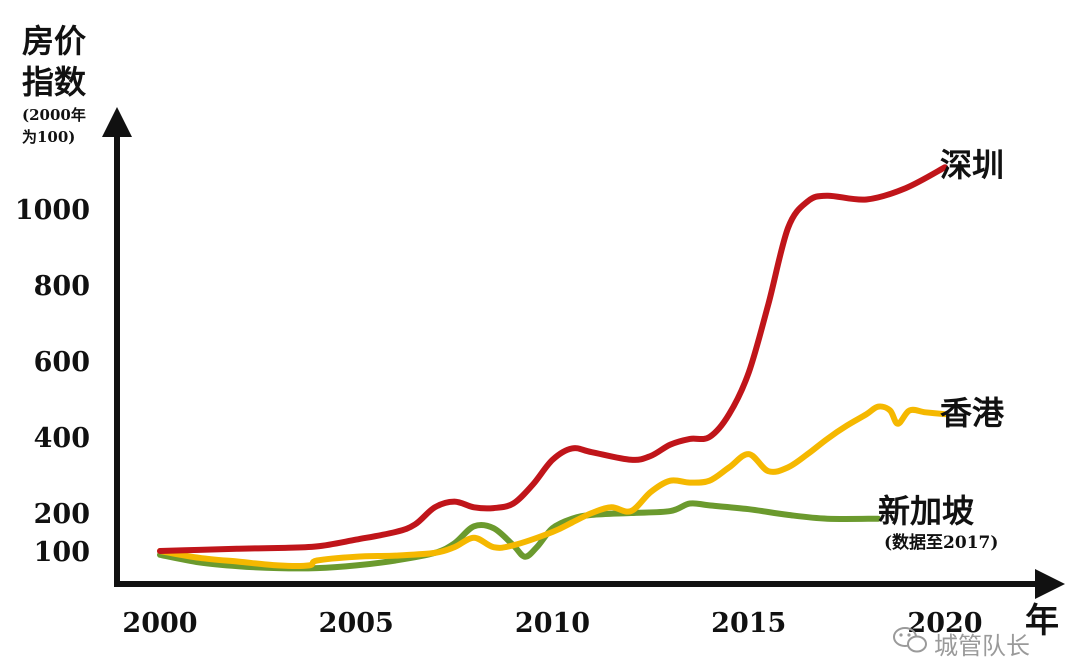 This screenshot has width=1080, height=672. I want to click on y-tick-label: 600, so click(62, 362).